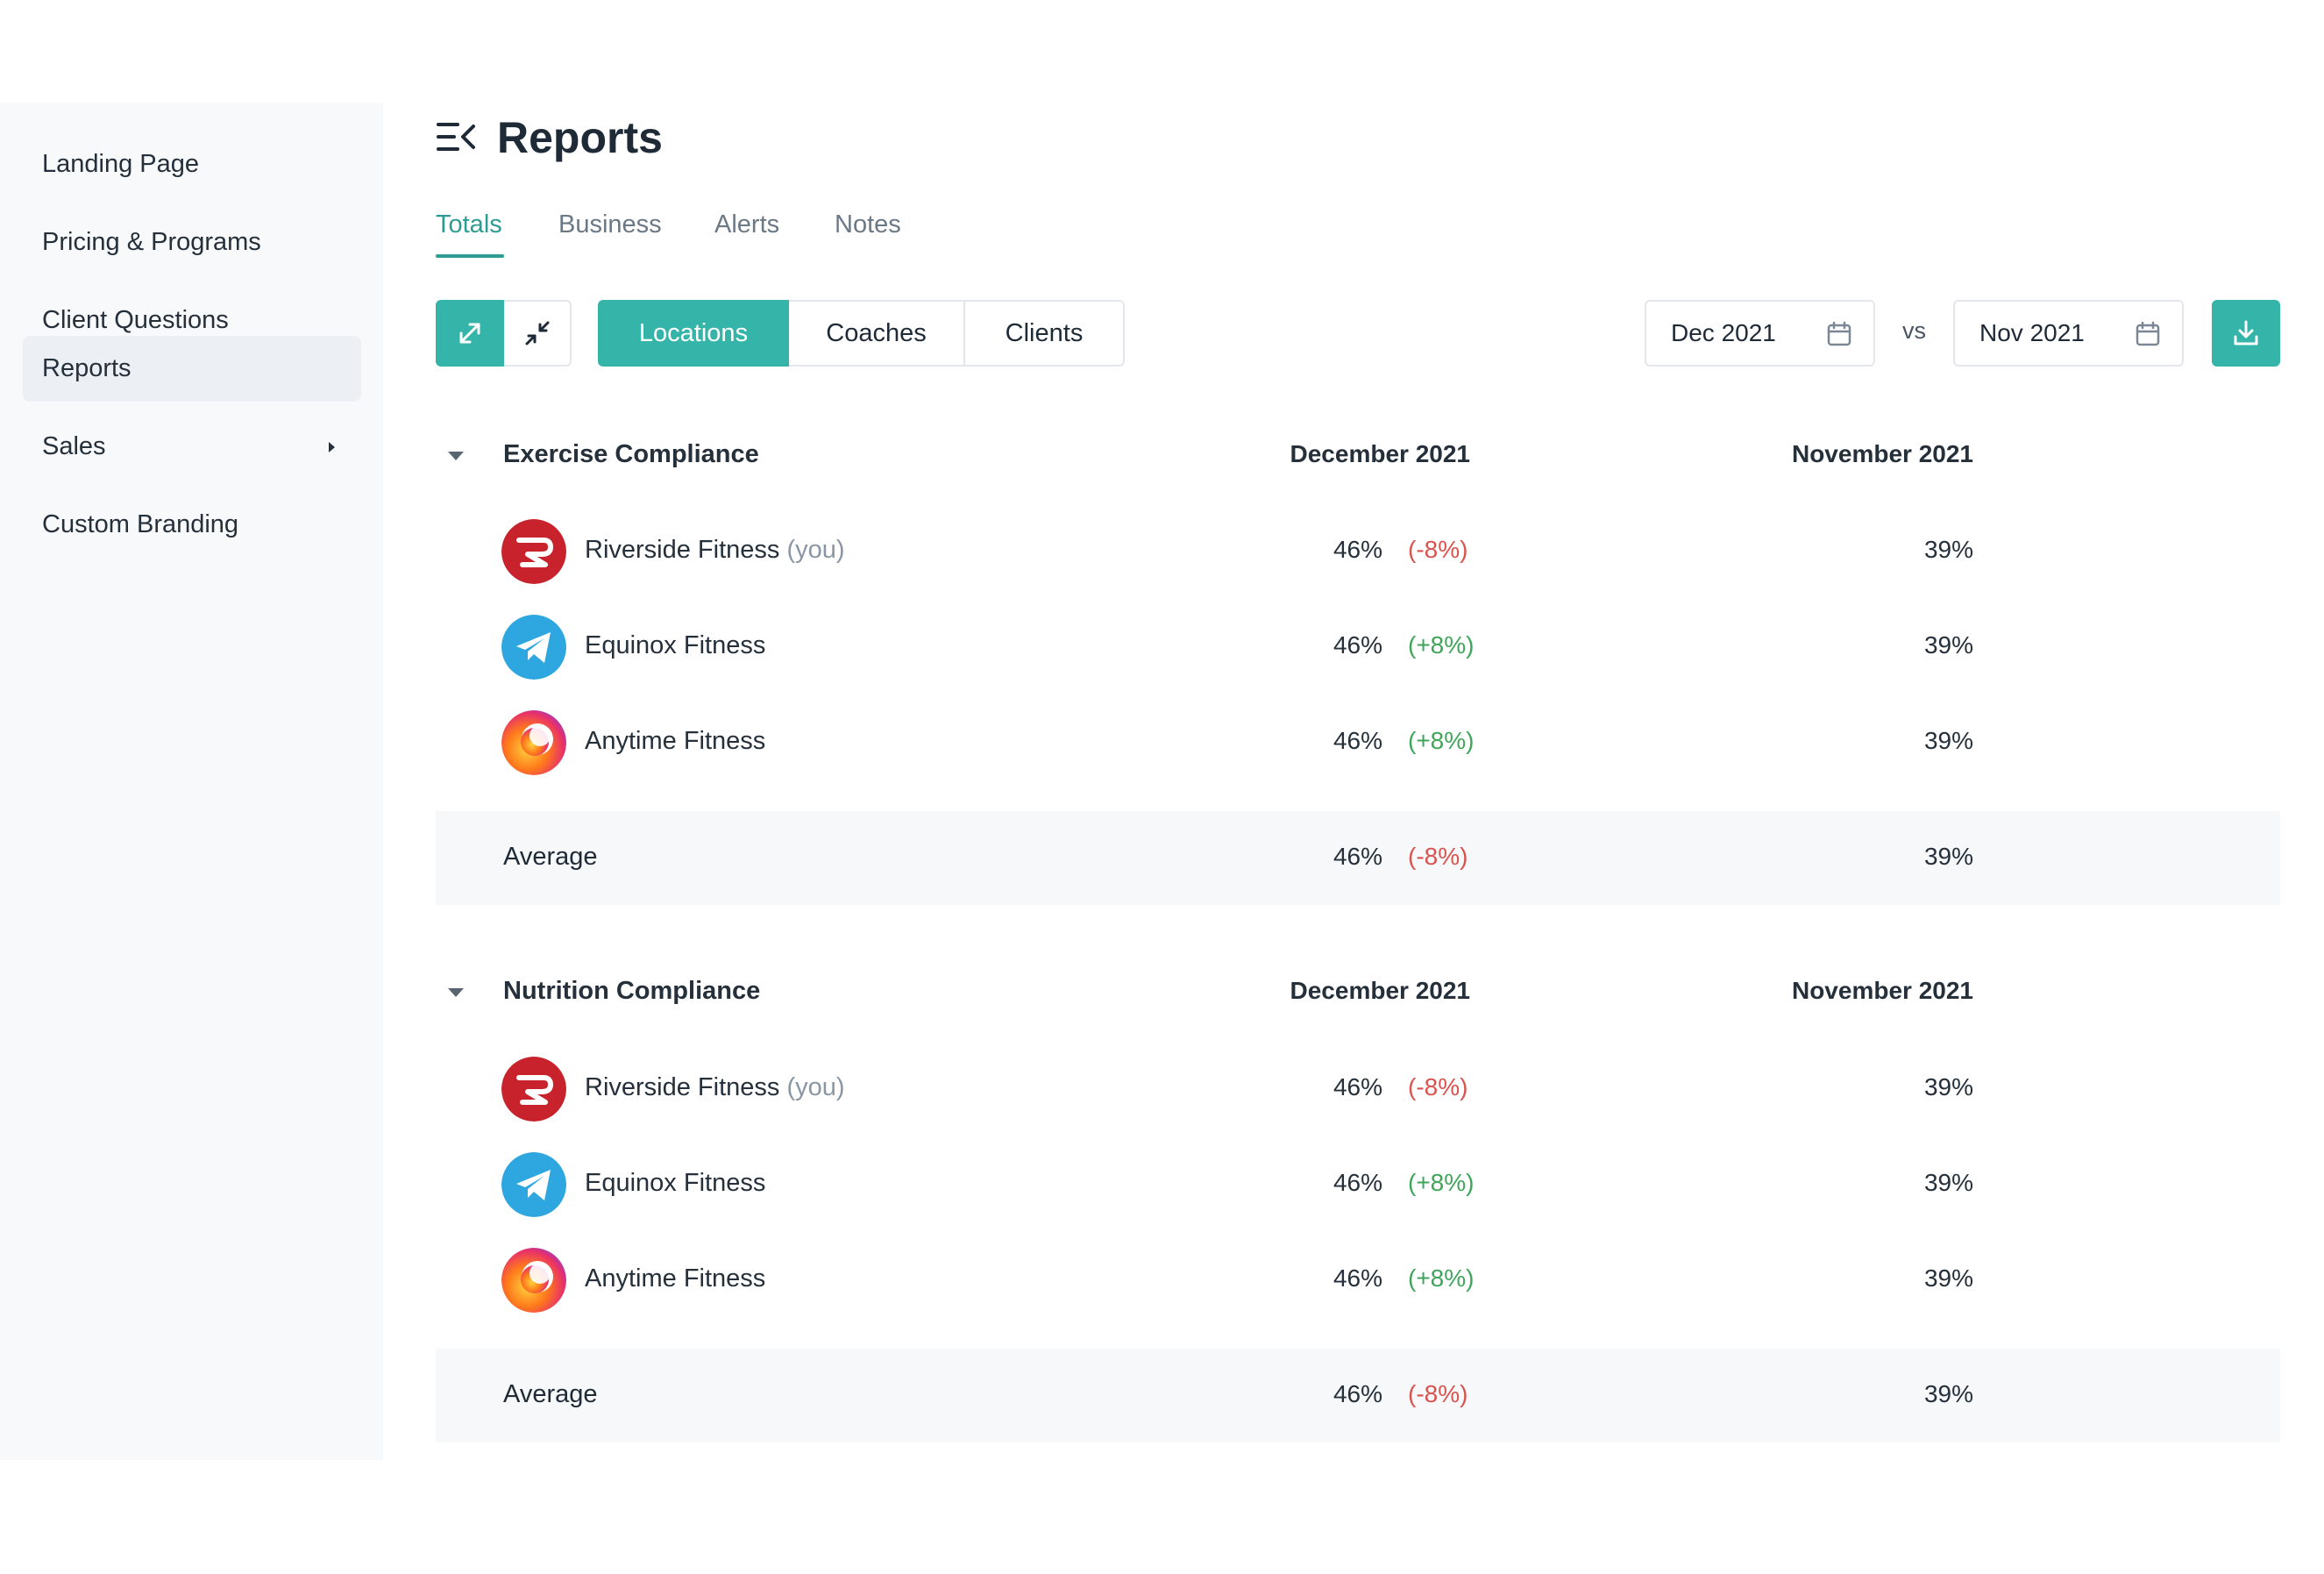 The width and height of the screenshot is (2324, 1574). Describe the element at coordinates (2032, 332) in the screenshot. I see `compare-period-value: Nov 2021` at that location.